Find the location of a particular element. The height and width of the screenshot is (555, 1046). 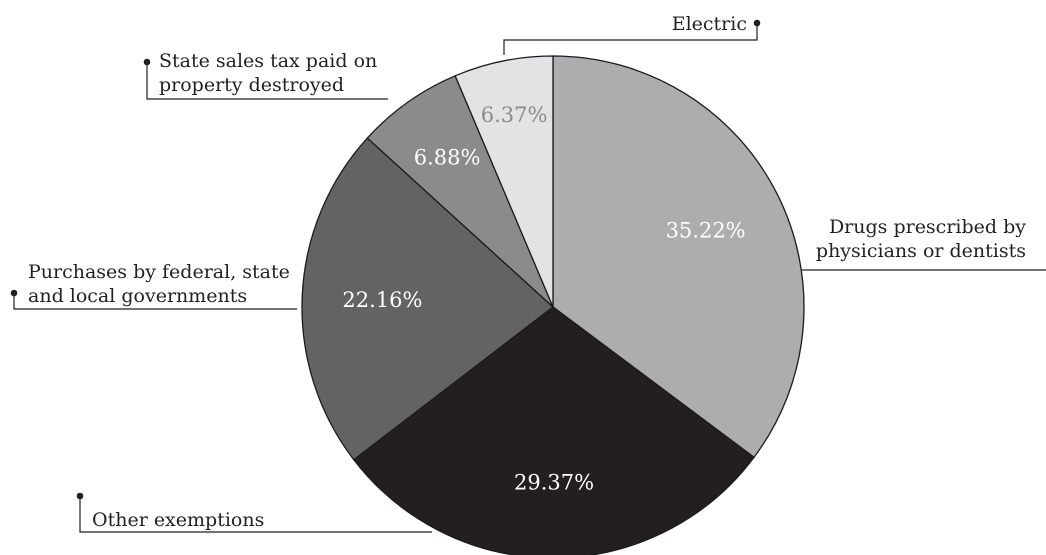

value-label-electric: 6.37% is located at coordinates (514, 115).